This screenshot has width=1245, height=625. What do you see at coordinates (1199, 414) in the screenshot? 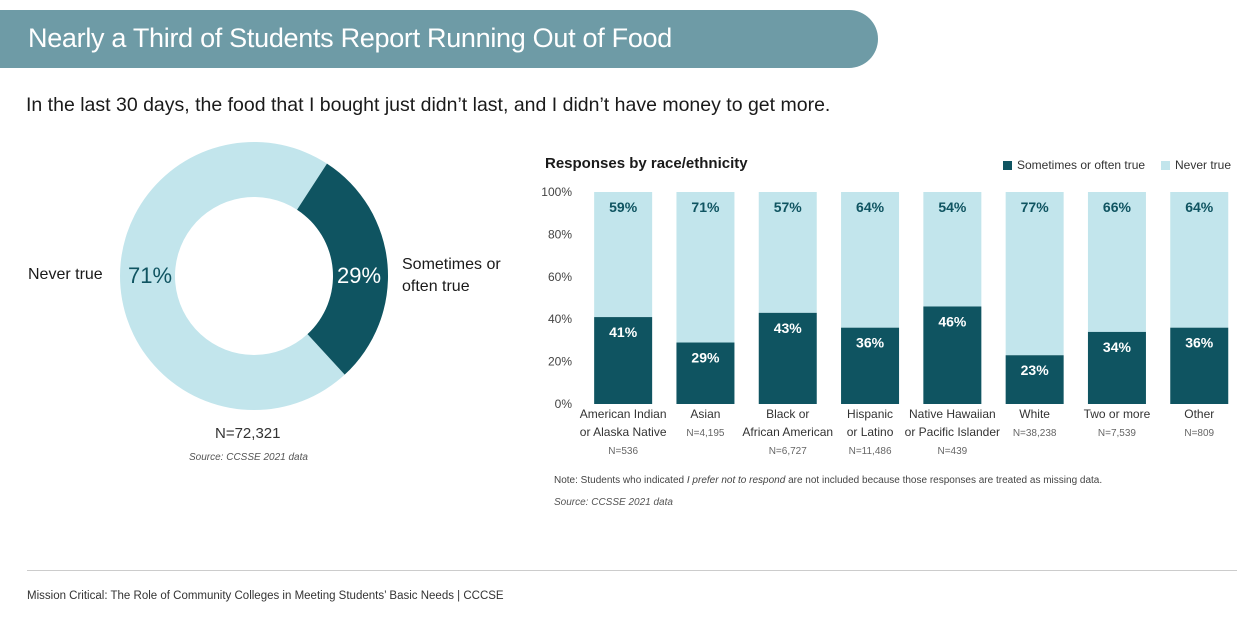
I see `x-category-label: Other` at bounding box center [1199, 414].